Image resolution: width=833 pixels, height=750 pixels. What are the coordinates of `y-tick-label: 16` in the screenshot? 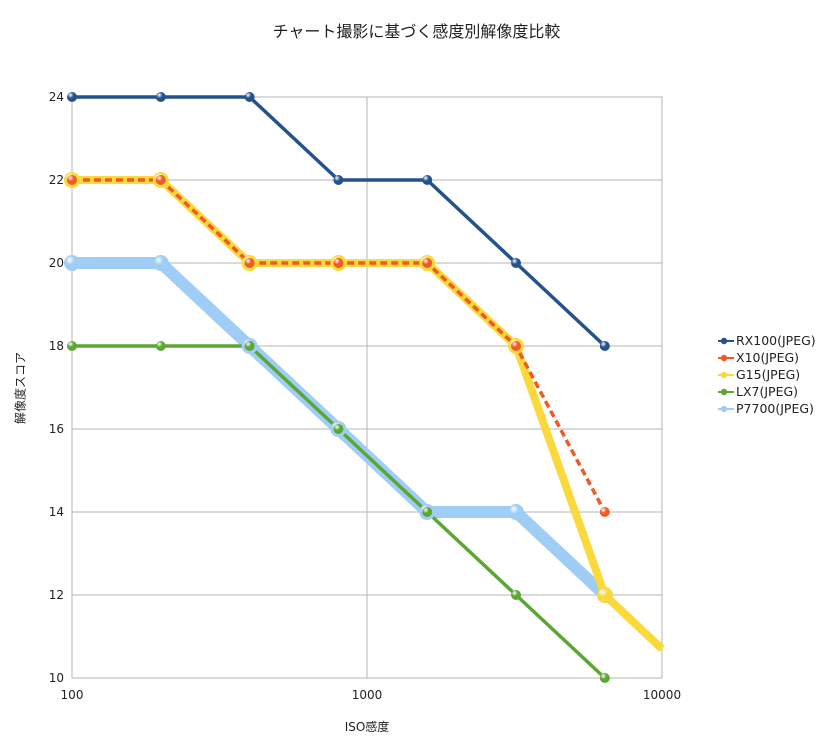 It's located at (56, 429).